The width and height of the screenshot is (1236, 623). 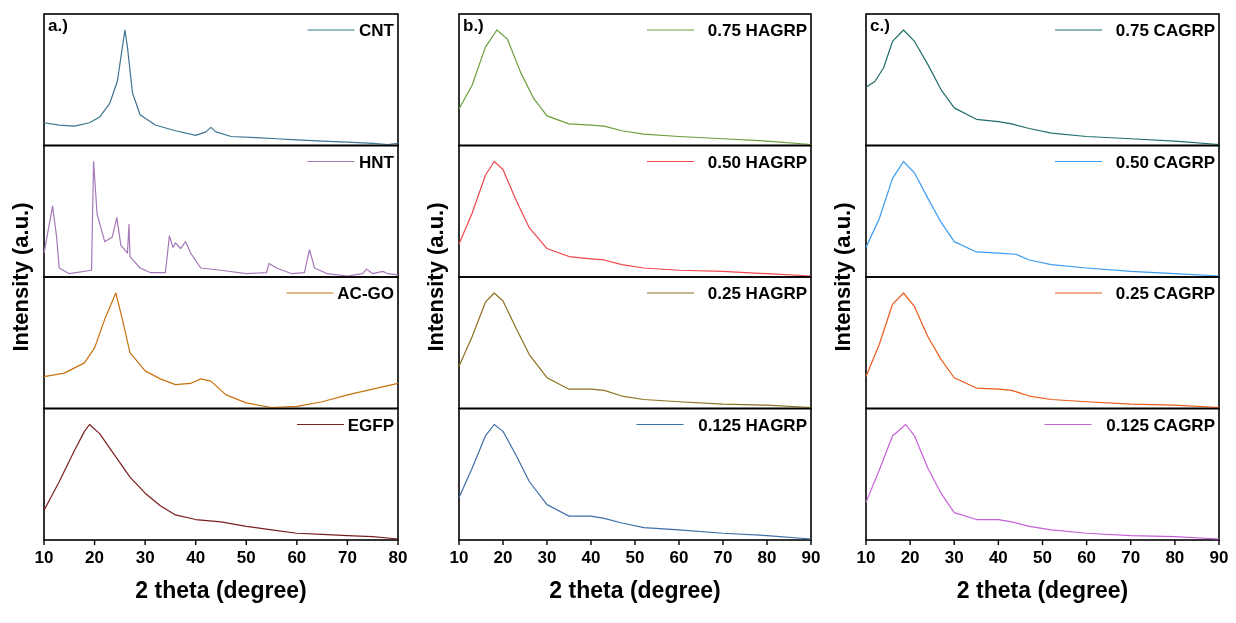 I want to click on annotation: b.), so click(x=473, y=25).